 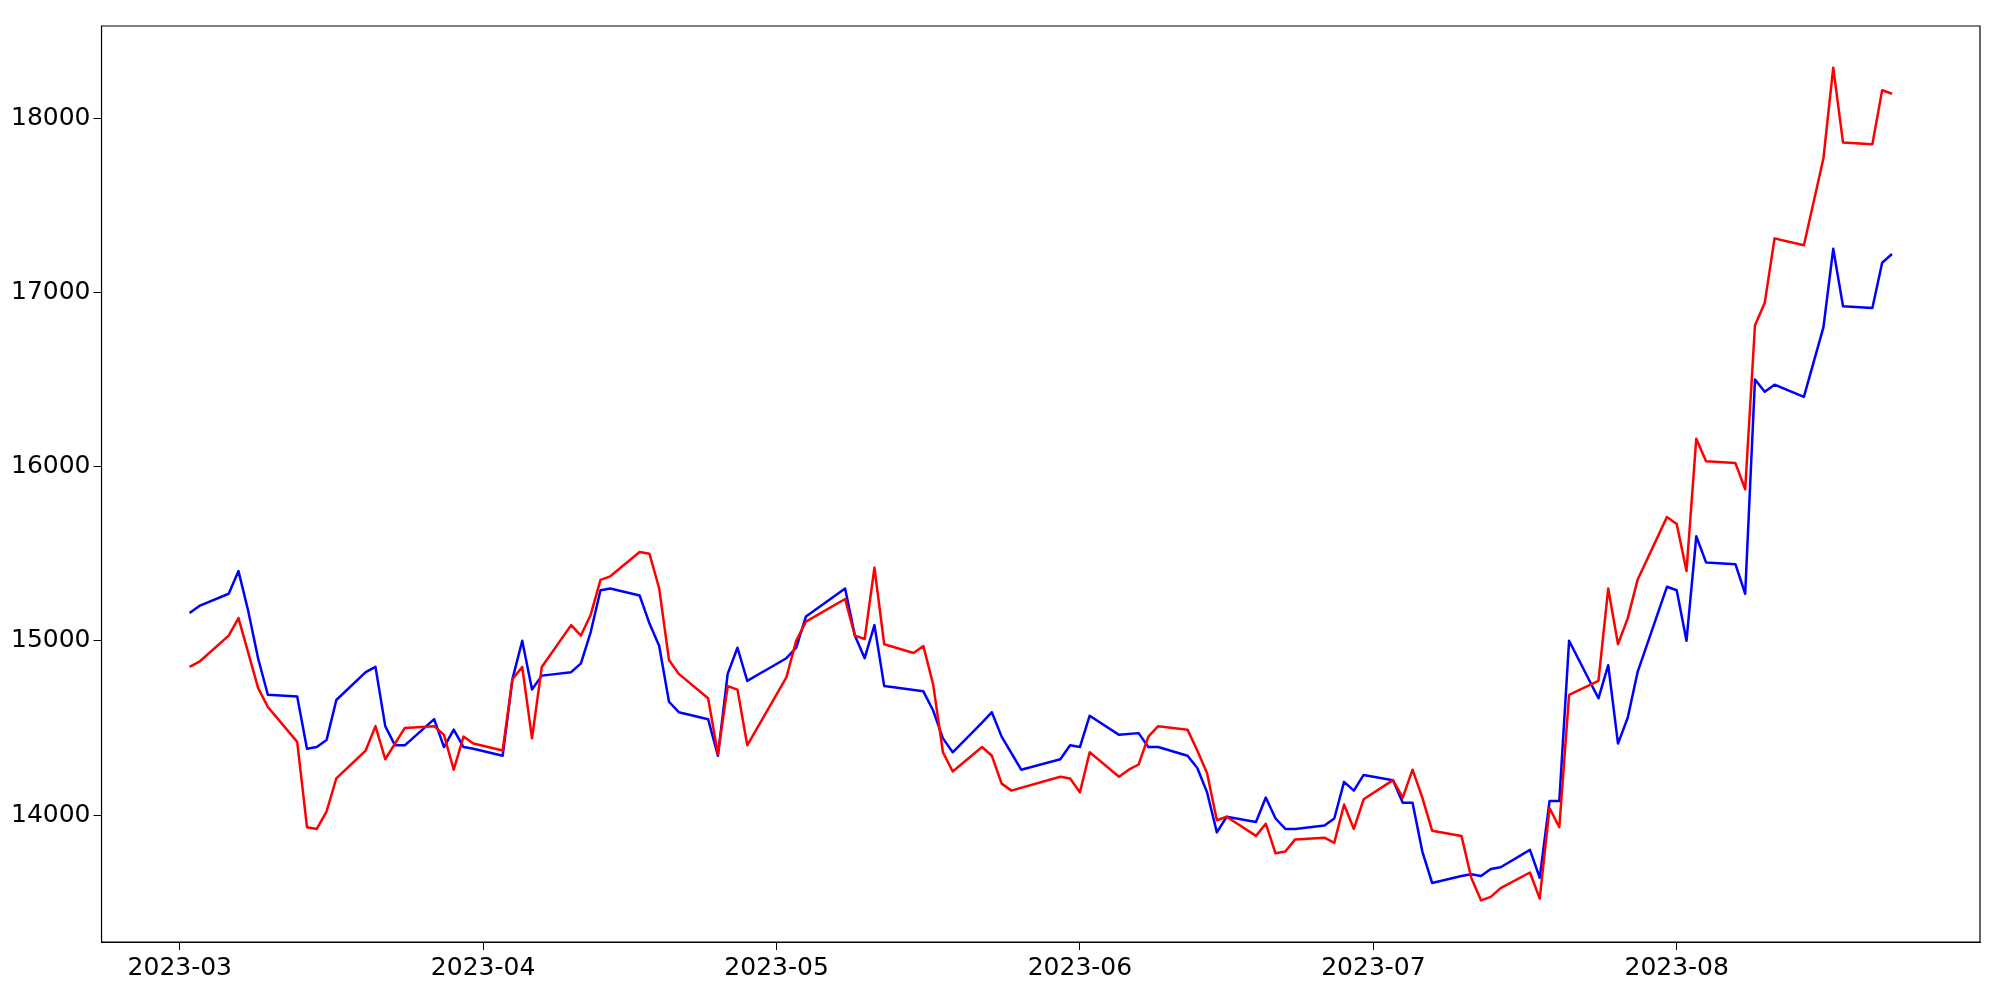 I want to click on y-tick-label: 16000, so click(x=51, y=465).